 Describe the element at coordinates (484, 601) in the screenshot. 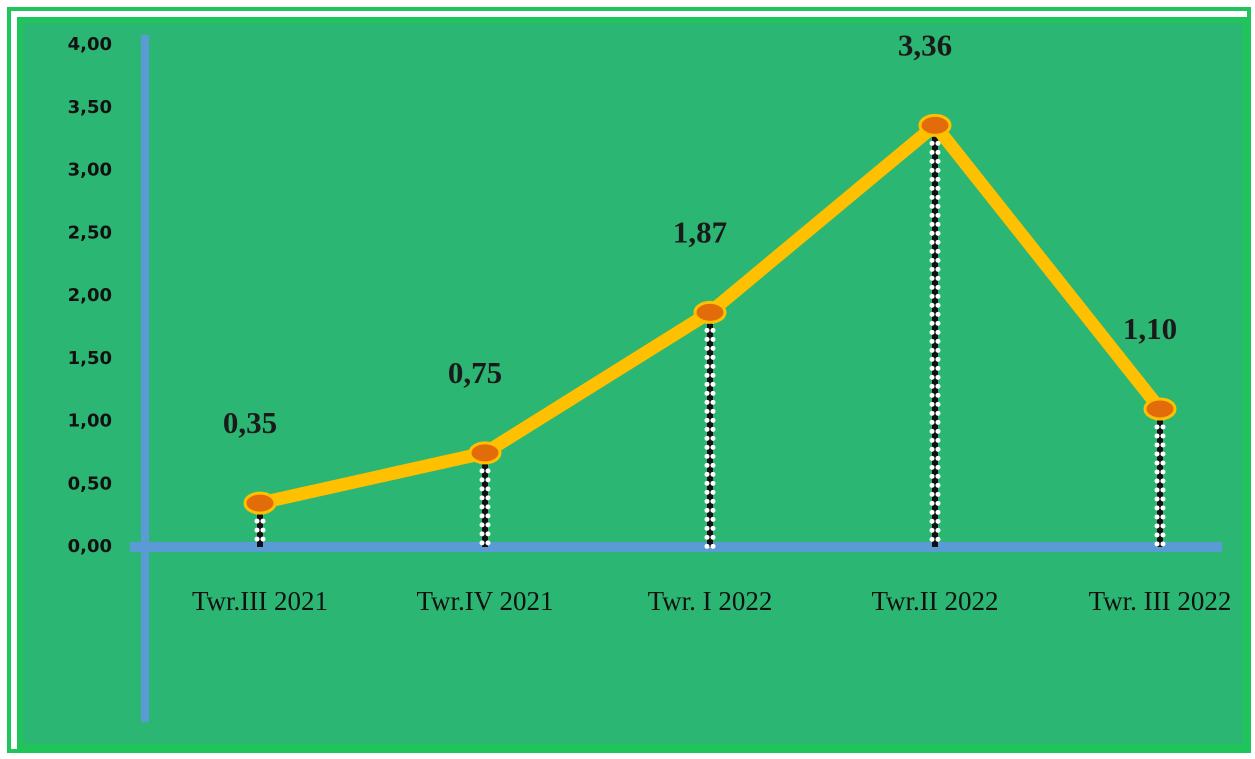

I see `x-tick-label: Twr.IV 2021` at that location.